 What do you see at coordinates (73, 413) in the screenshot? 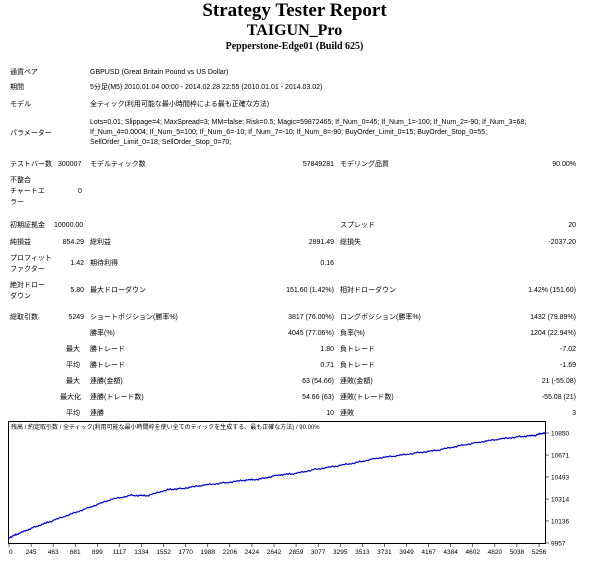
I see `avg-label-2: 平均` at bounding box center [73, 413].